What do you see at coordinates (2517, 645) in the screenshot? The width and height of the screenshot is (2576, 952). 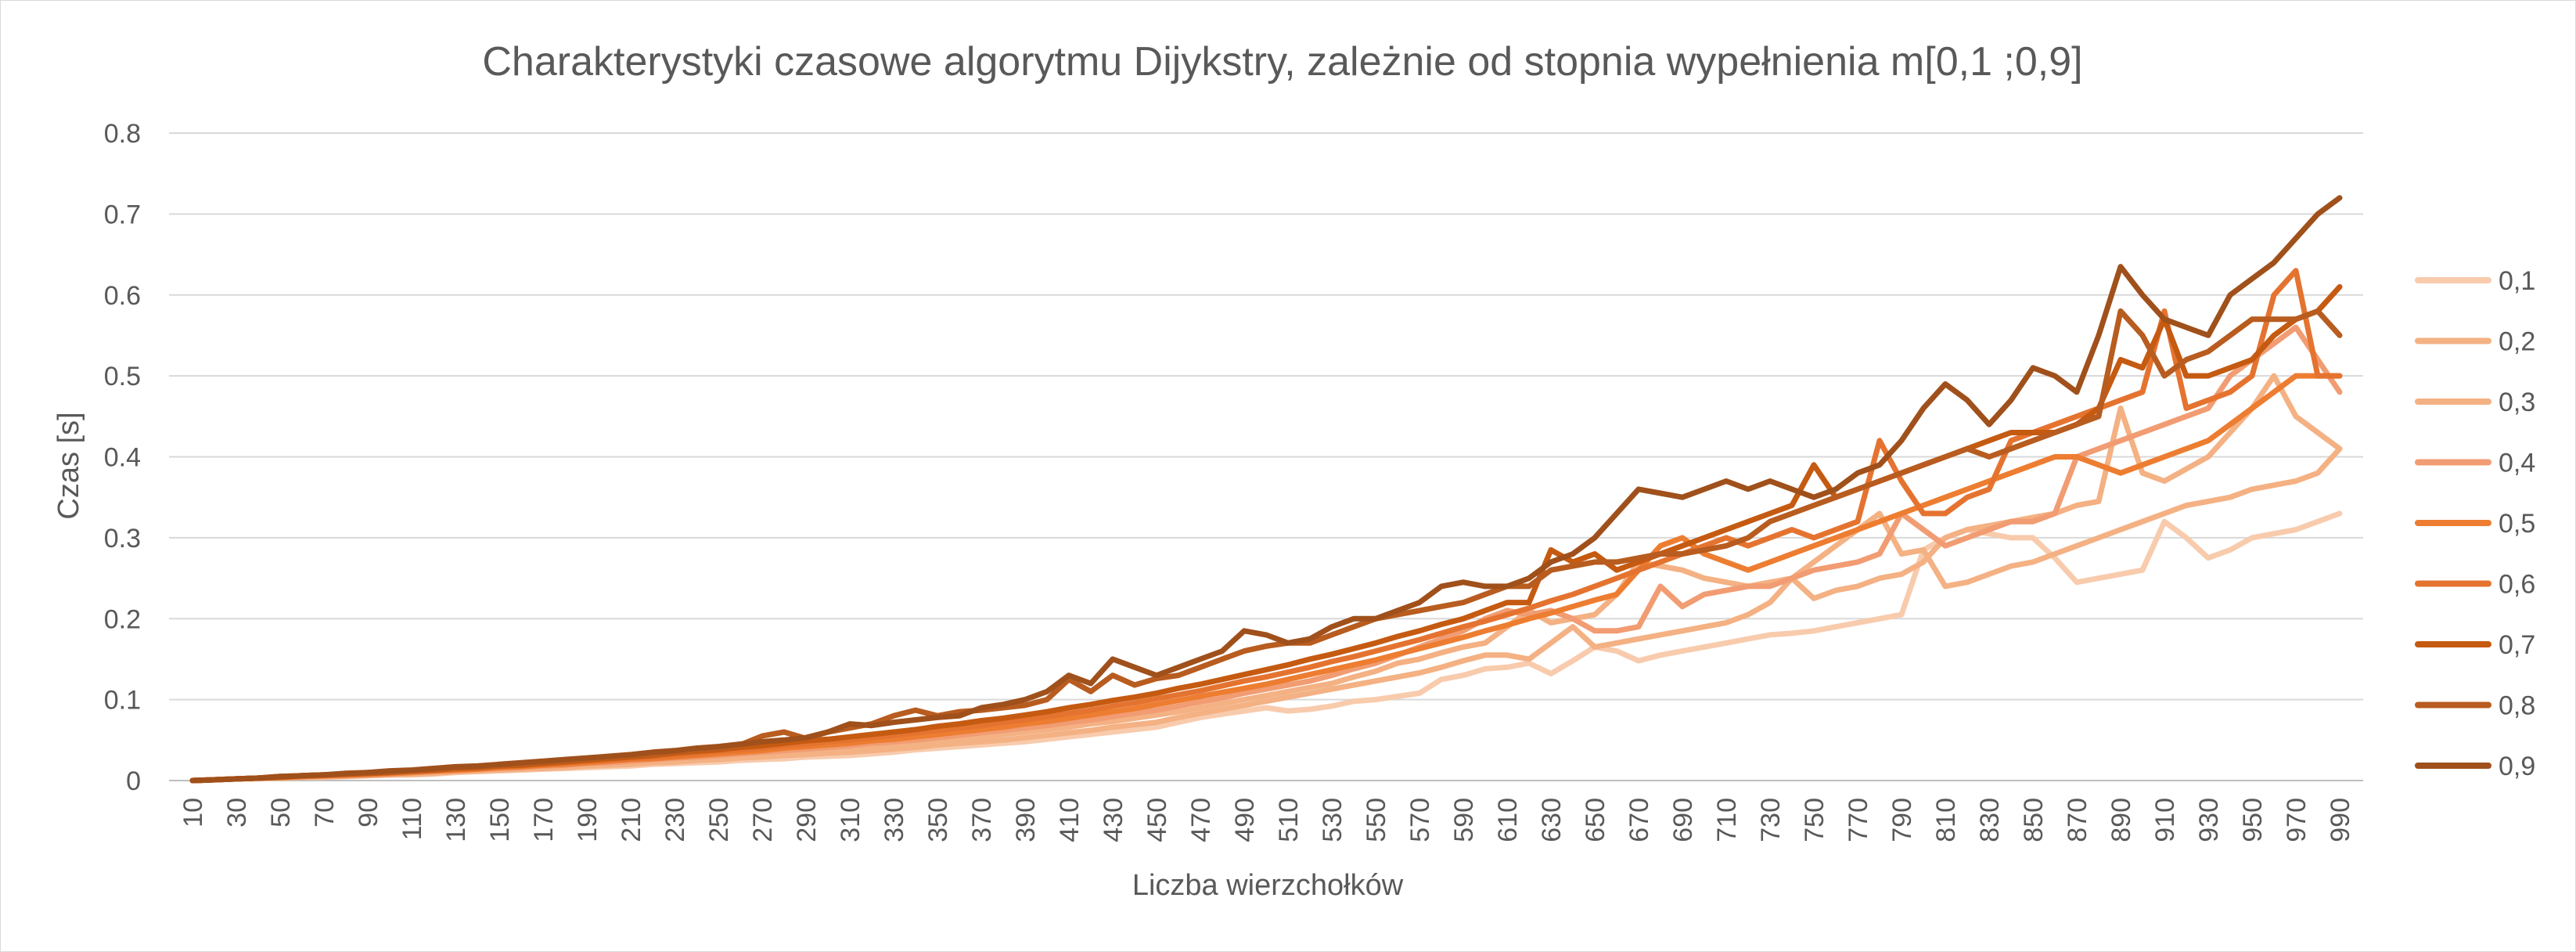 I see `legend-label: 0,7` at bounding box center [2517, 645].